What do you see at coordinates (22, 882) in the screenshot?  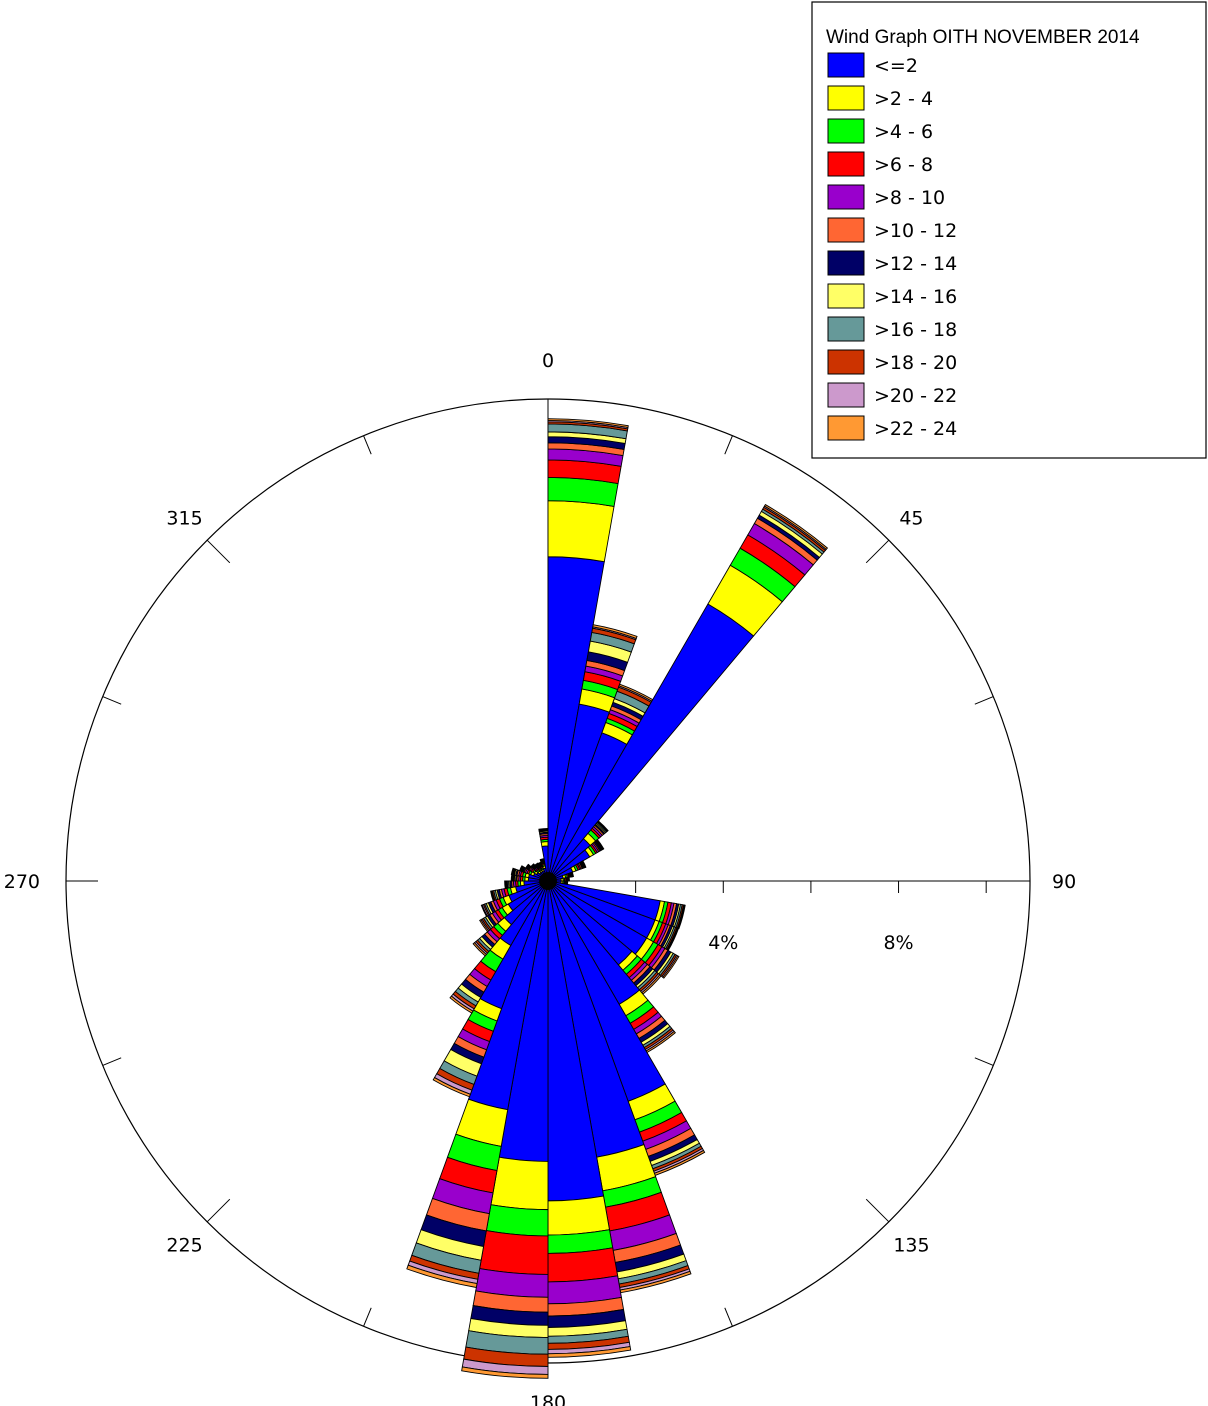 I see `direction-label: 270` at bounding box center [22, 882].